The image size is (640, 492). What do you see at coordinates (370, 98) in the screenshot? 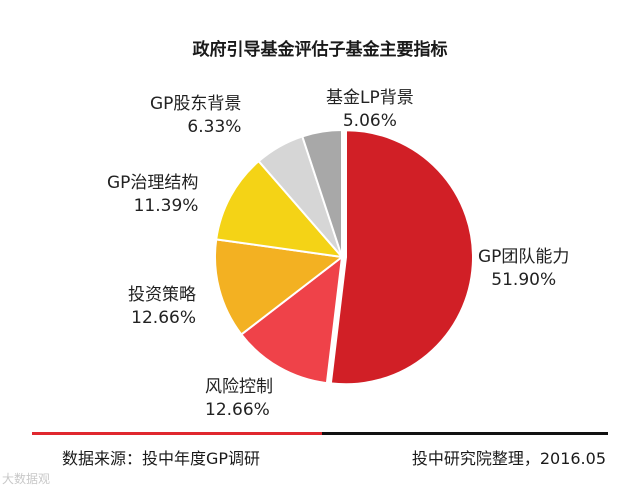
I see `slice-label: 基金LP背景` at bounding box center [370, 98].